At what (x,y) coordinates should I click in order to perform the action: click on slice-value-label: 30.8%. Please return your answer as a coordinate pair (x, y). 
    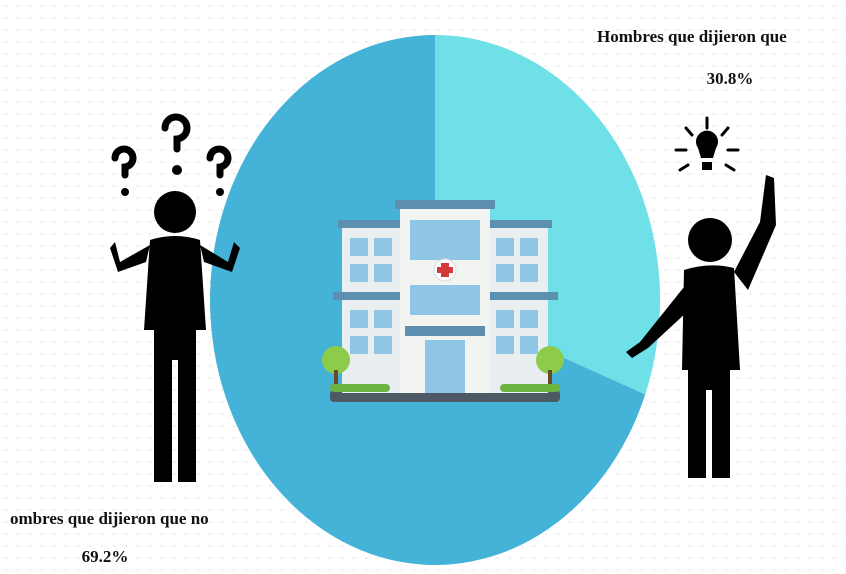
    Looking at the image, I should click on (730, 78).